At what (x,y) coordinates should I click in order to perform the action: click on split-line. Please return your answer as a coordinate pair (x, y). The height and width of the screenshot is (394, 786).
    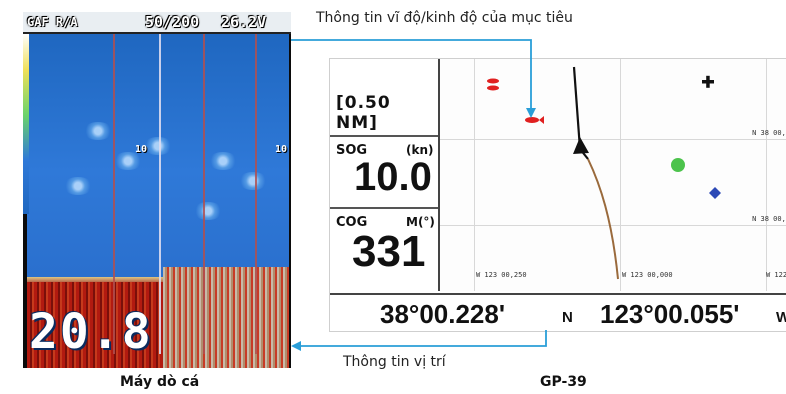
    Looking at the image, I should click on (160, 194).